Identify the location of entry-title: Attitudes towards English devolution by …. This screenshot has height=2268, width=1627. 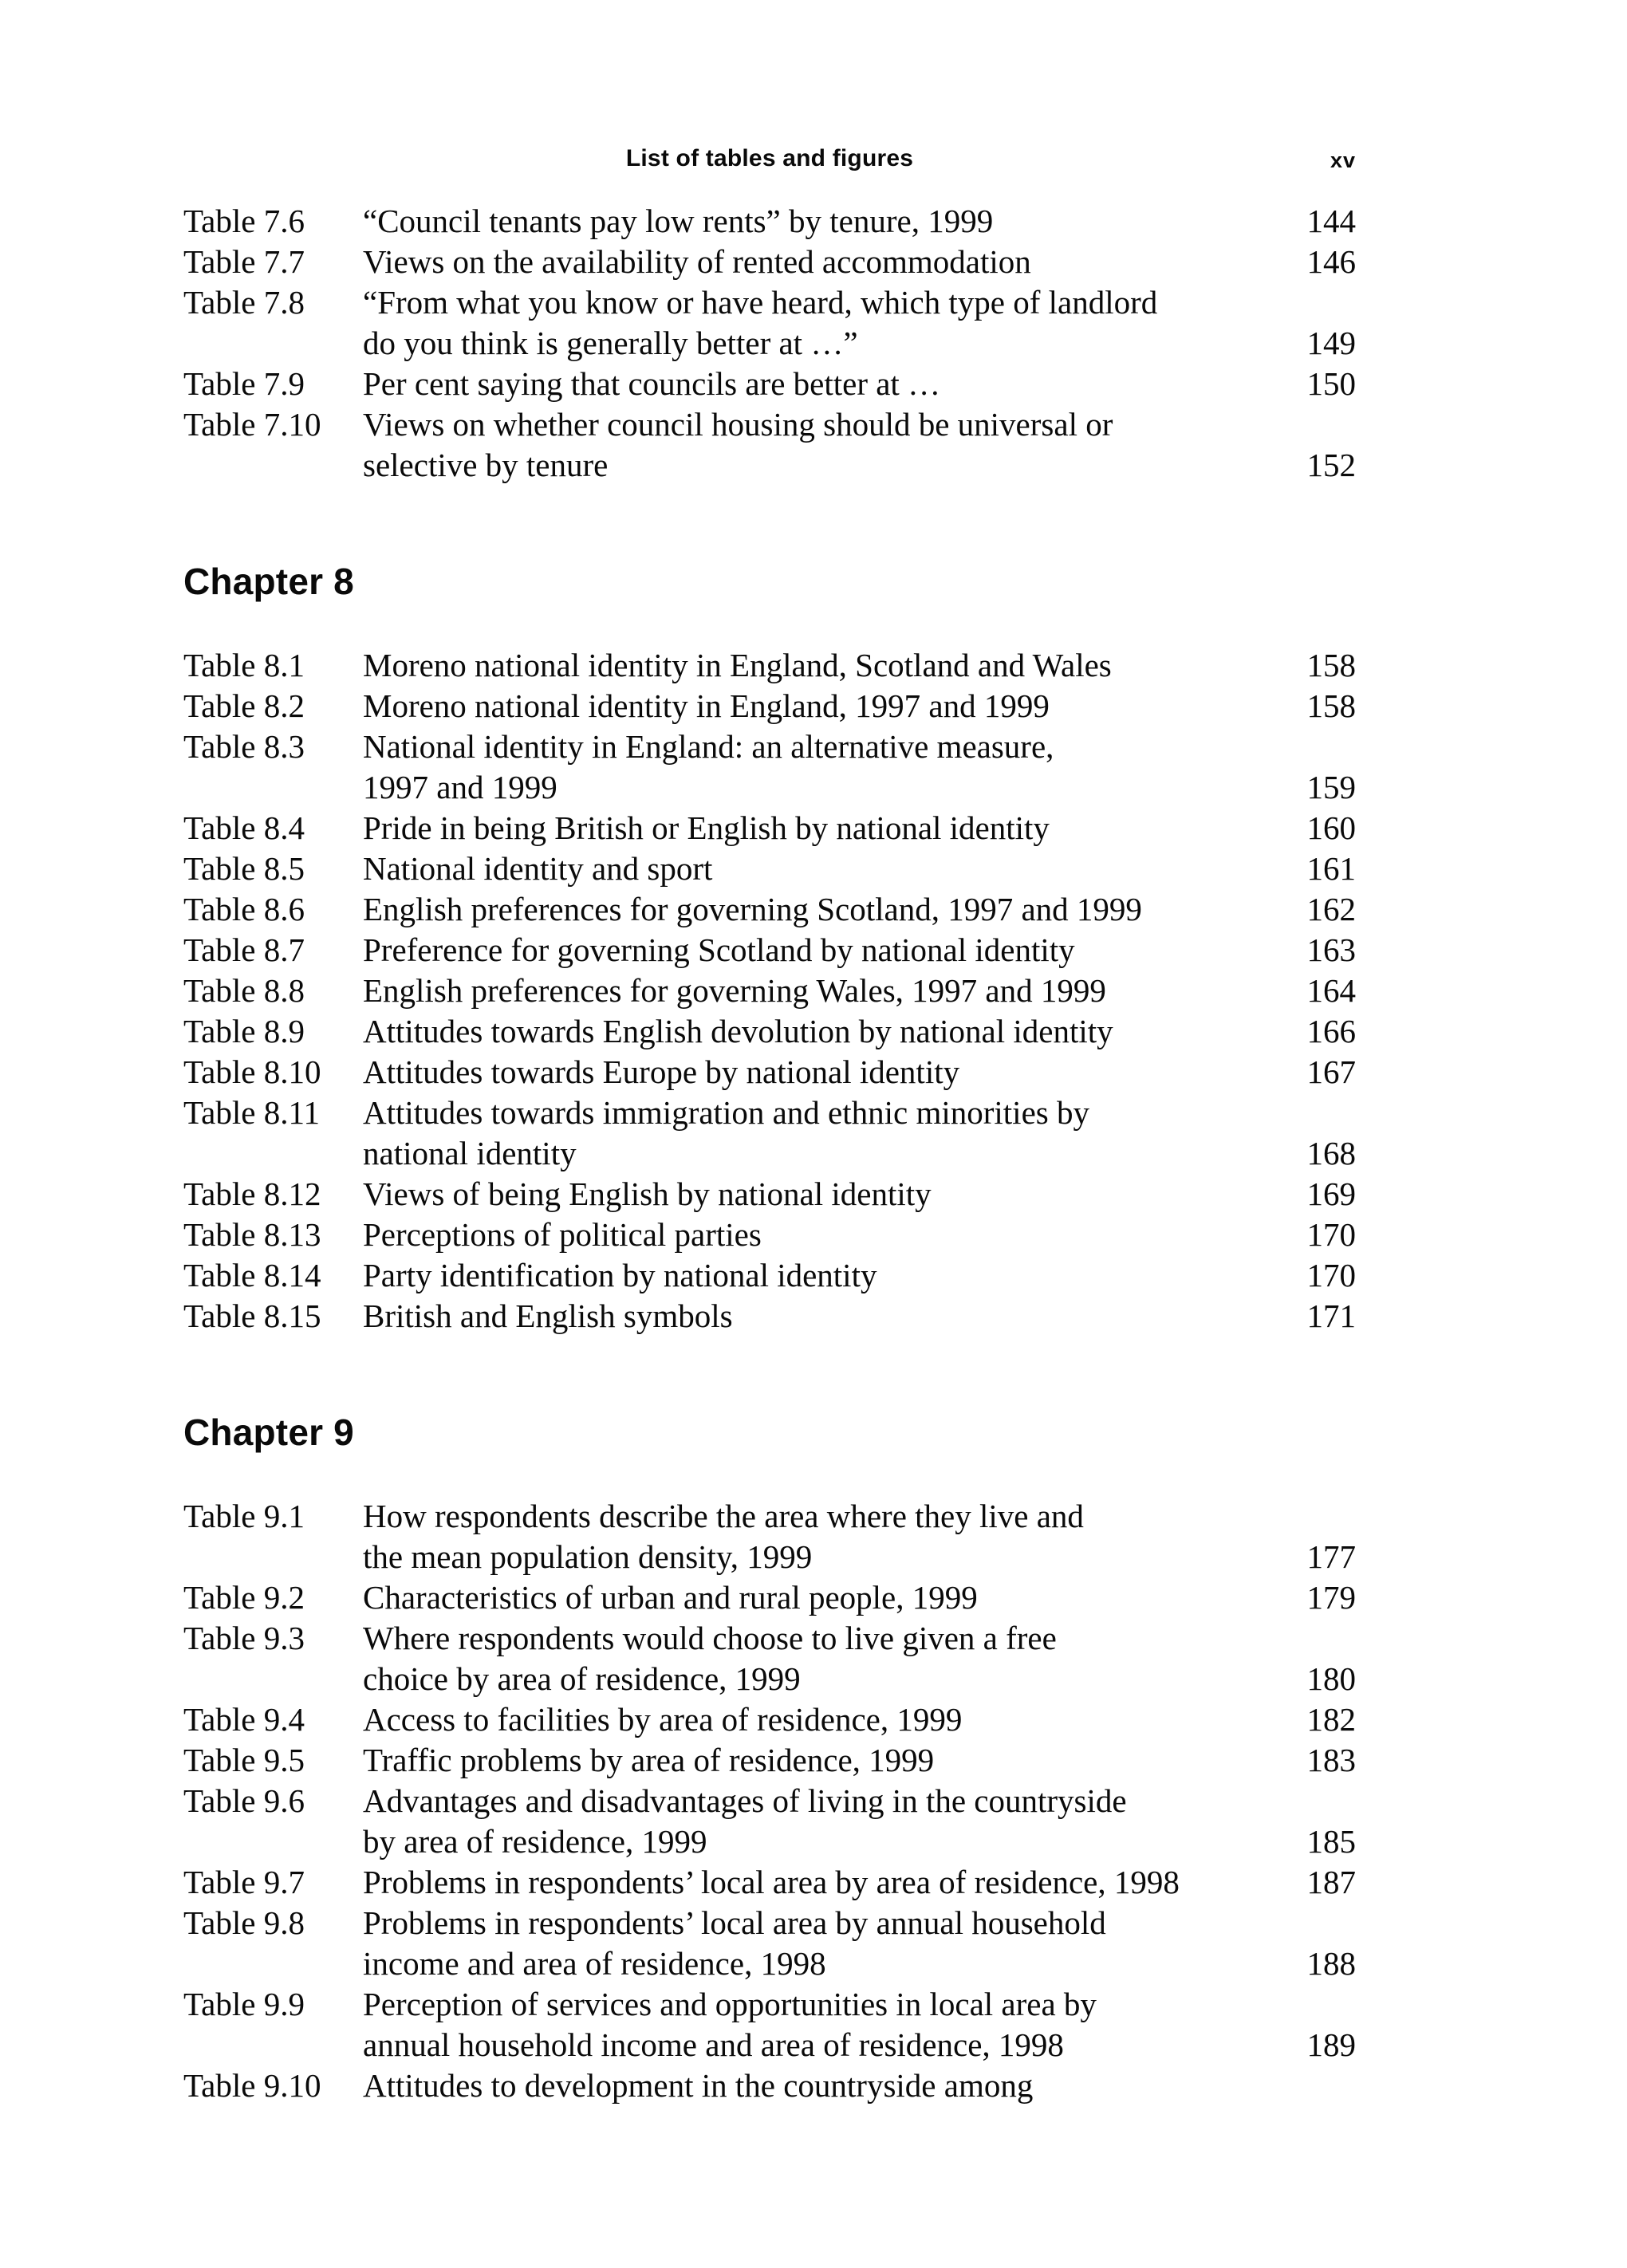
(738, 1031).